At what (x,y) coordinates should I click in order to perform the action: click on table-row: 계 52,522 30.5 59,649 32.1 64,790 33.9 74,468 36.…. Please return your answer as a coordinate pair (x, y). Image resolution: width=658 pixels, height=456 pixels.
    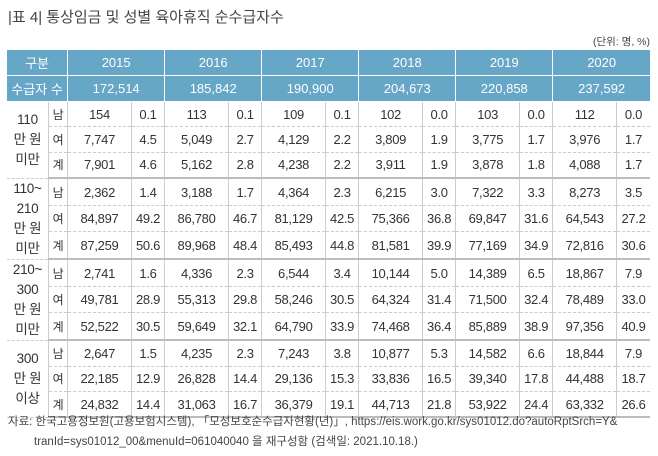
    Looking at the image, I should click on (328, 327).